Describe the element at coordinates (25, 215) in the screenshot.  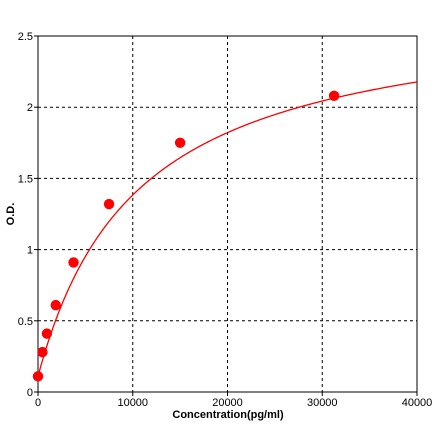
I see `y-tick-labels: 0 0.5 1 1.5 2 2.5` at that location.